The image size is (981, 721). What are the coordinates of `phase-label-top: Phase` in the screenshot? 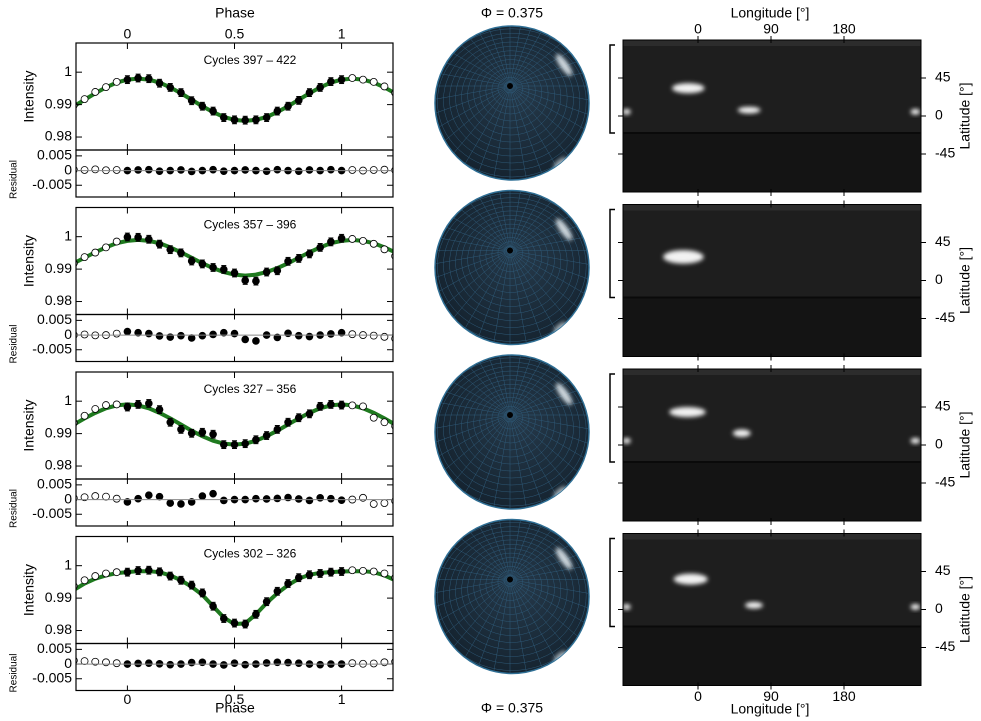 It's located at (235, 13).